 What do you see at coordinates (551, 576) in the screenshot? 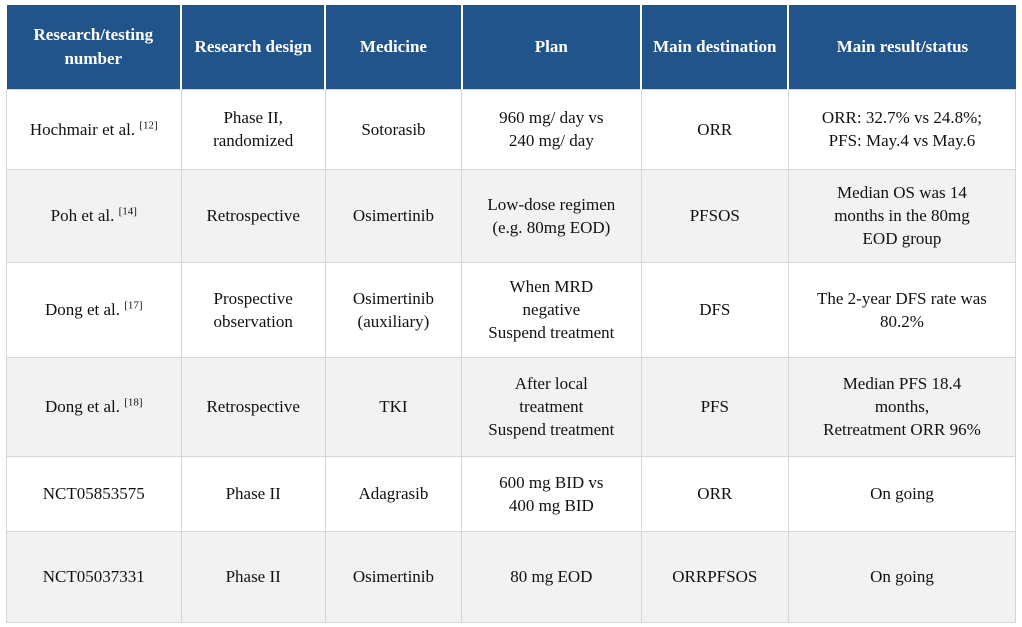
I see `table-cell: 80 mg EOD` at bounding box center [551, 576].